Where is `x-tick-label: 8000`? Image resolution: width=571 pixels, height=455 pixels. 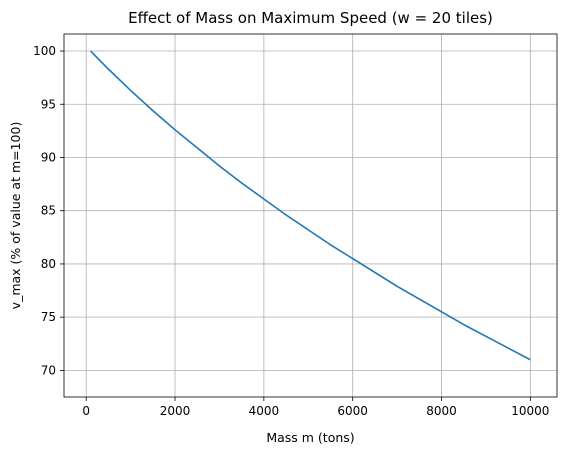 x-tick-label: 8000 is located at coordinates (441, 411).